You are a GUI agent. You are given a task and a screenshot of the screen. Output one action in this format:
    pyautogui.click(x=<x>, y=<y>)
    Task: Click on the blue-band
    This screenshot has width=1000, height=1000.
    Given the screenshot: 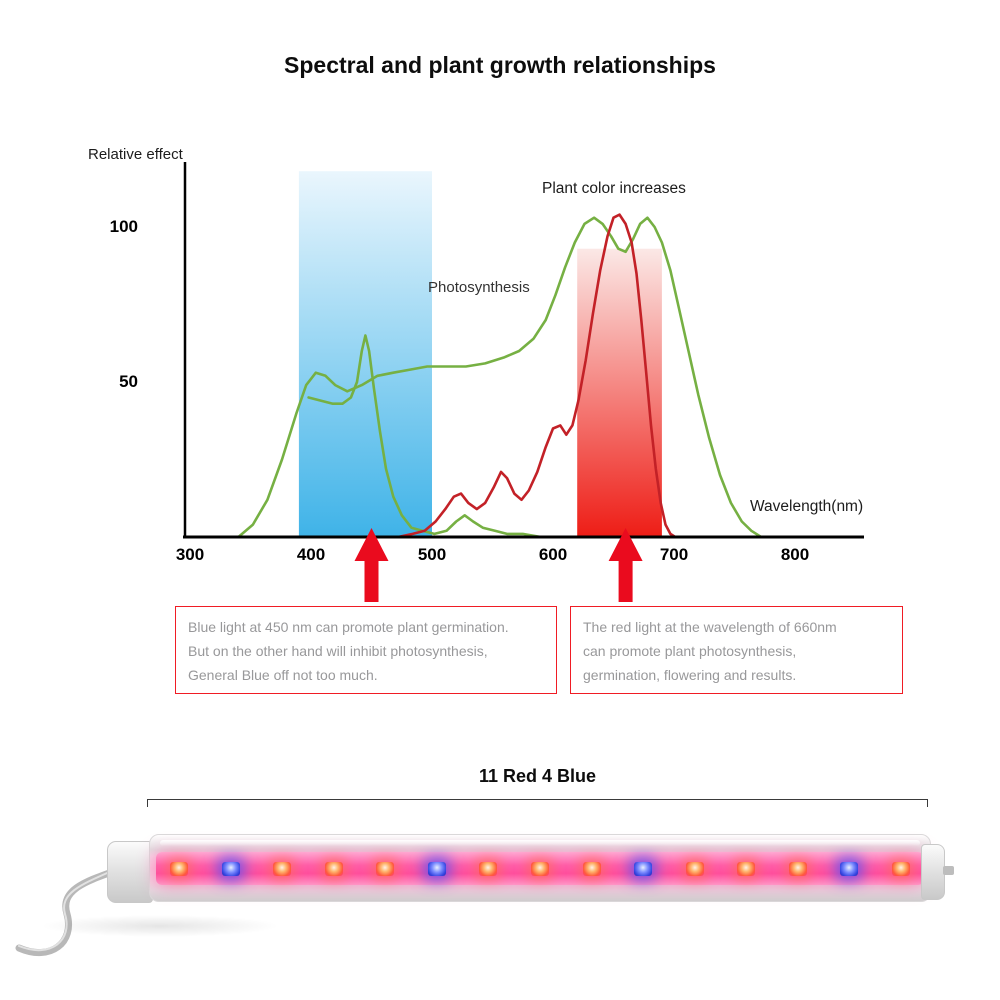 What is the action you would take?
    pyautogui.click(x=365, y=354)
    